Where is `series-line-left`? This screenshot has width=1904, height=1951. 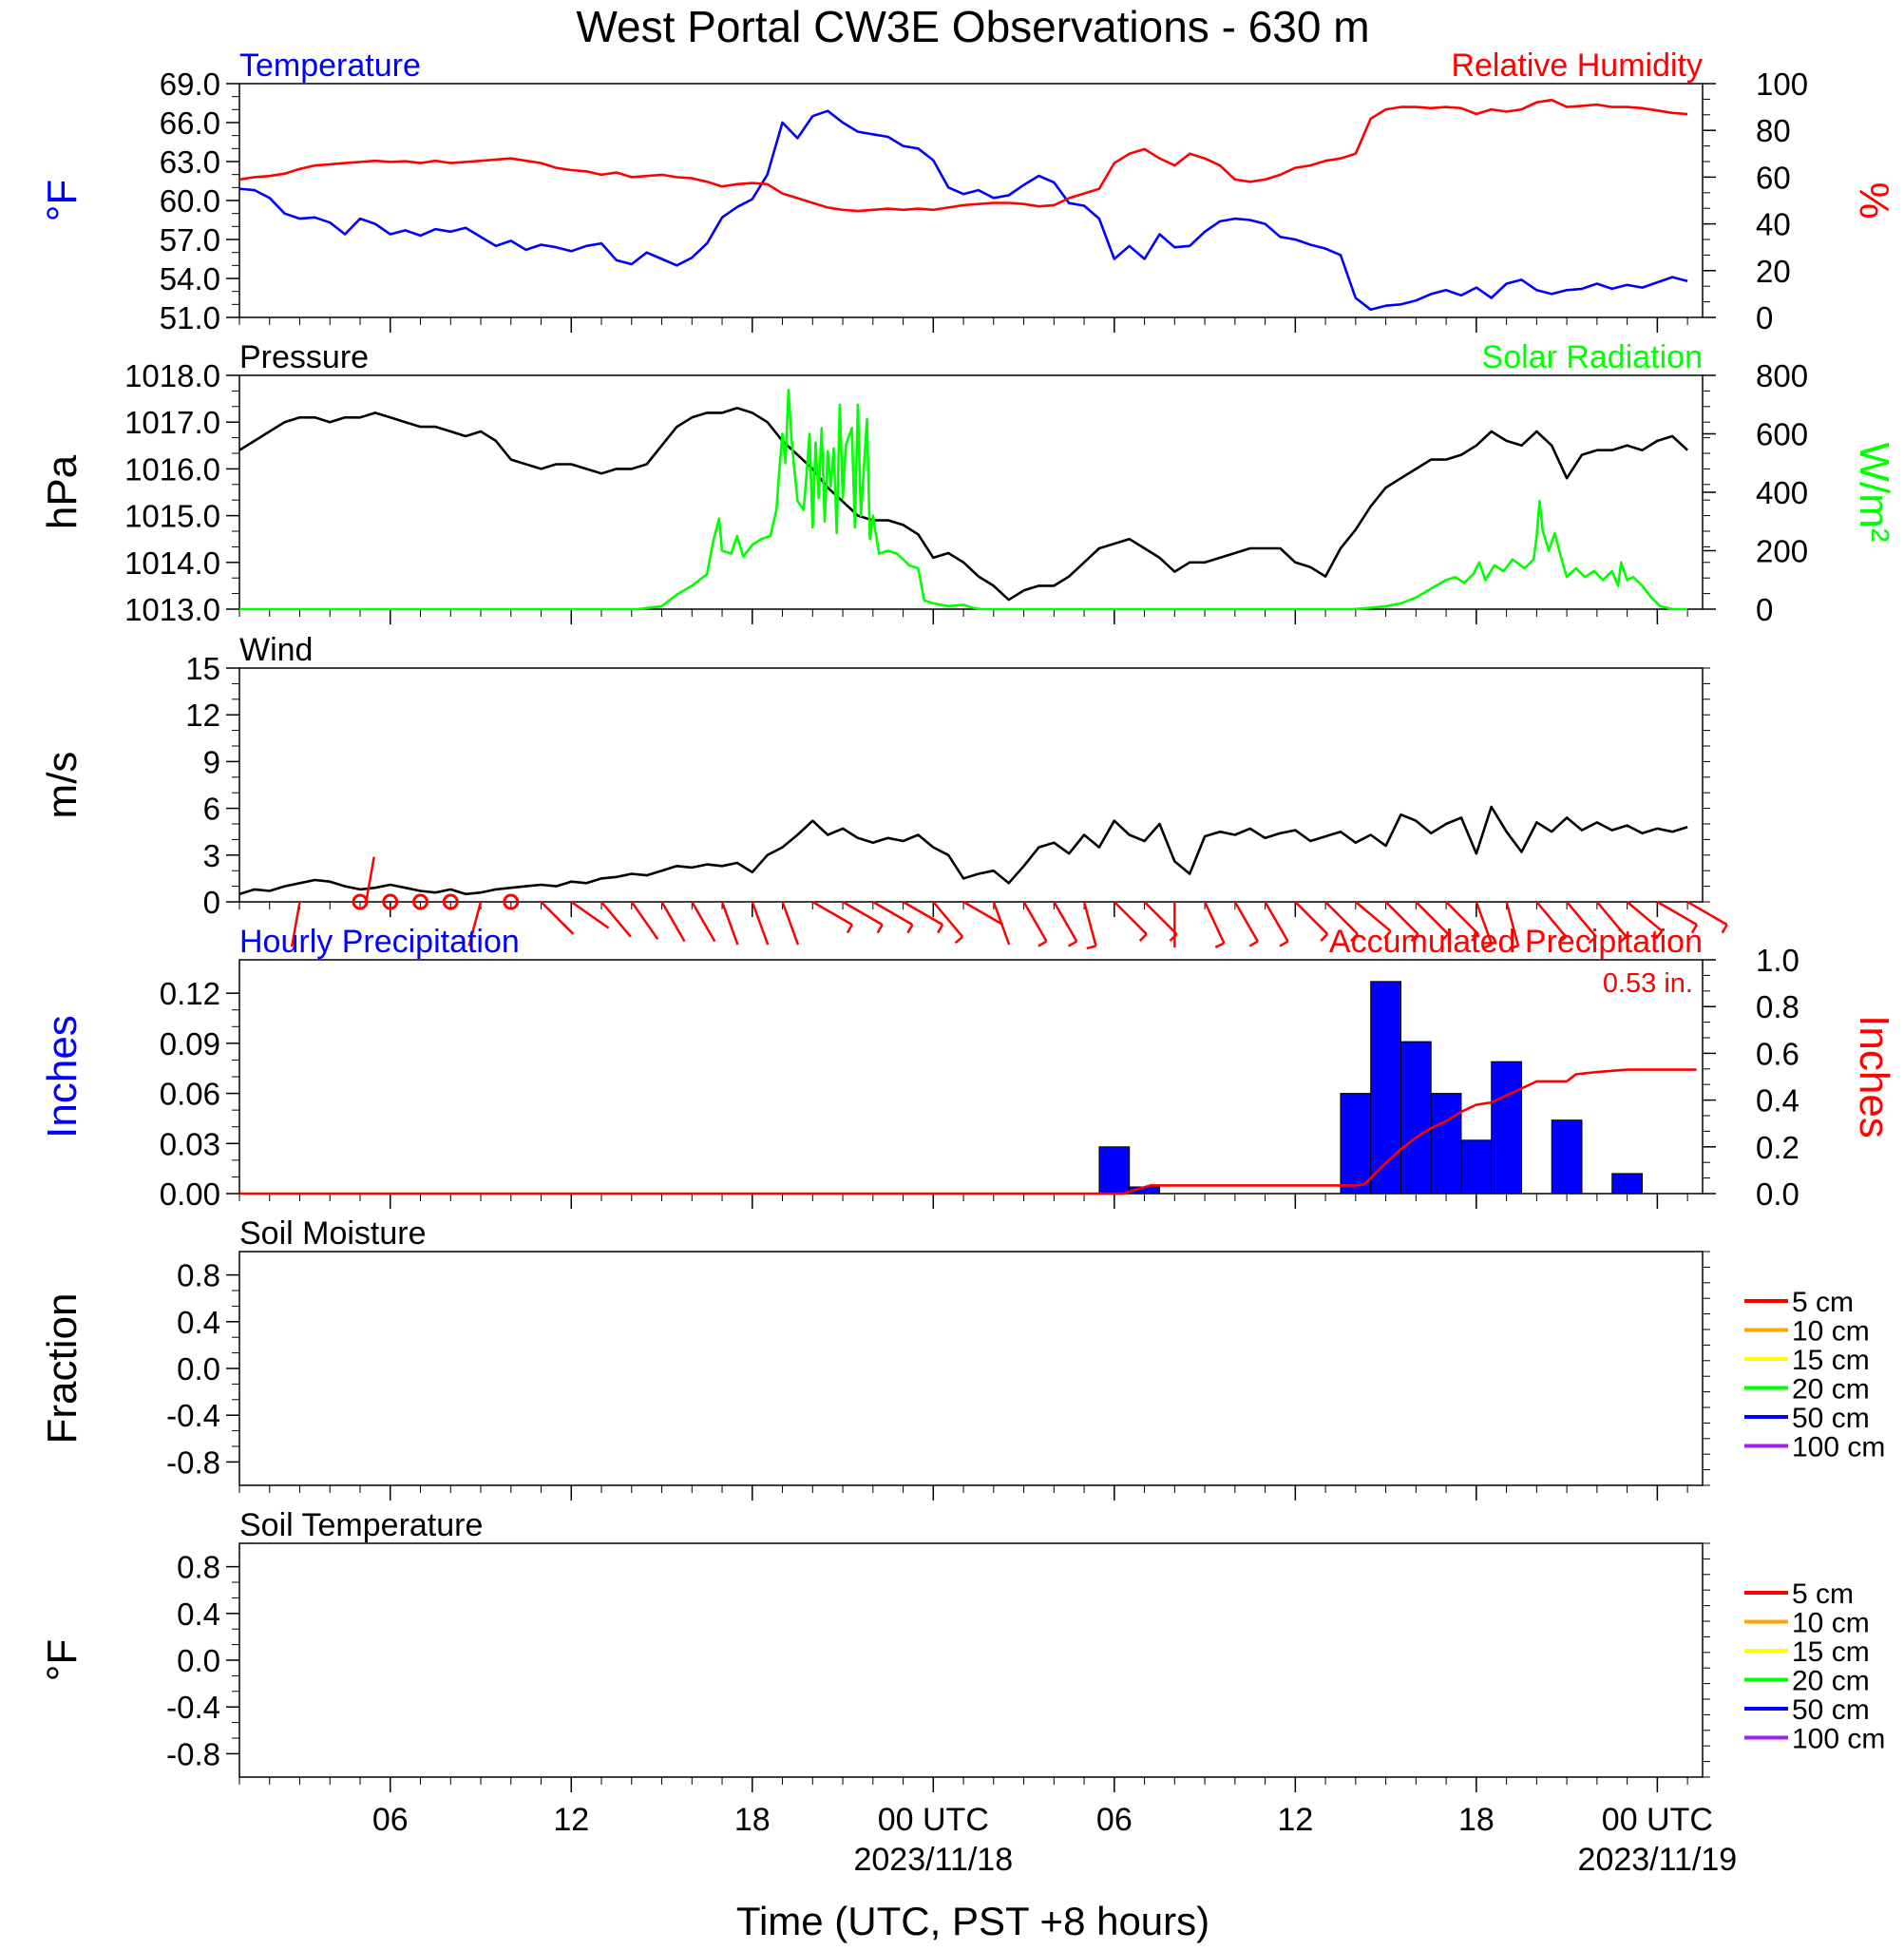
series-line-left is located at coordinates (963, 210).